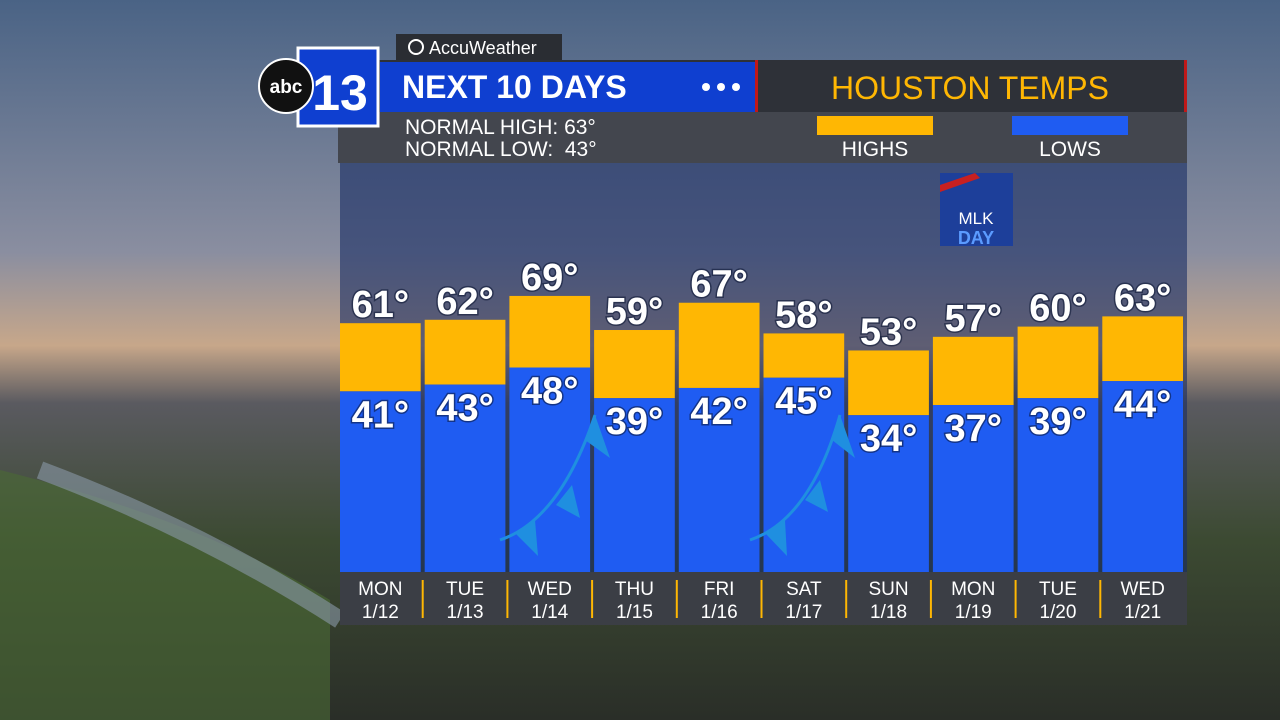  I want to click on low-label: 45°, so click(803, 402).